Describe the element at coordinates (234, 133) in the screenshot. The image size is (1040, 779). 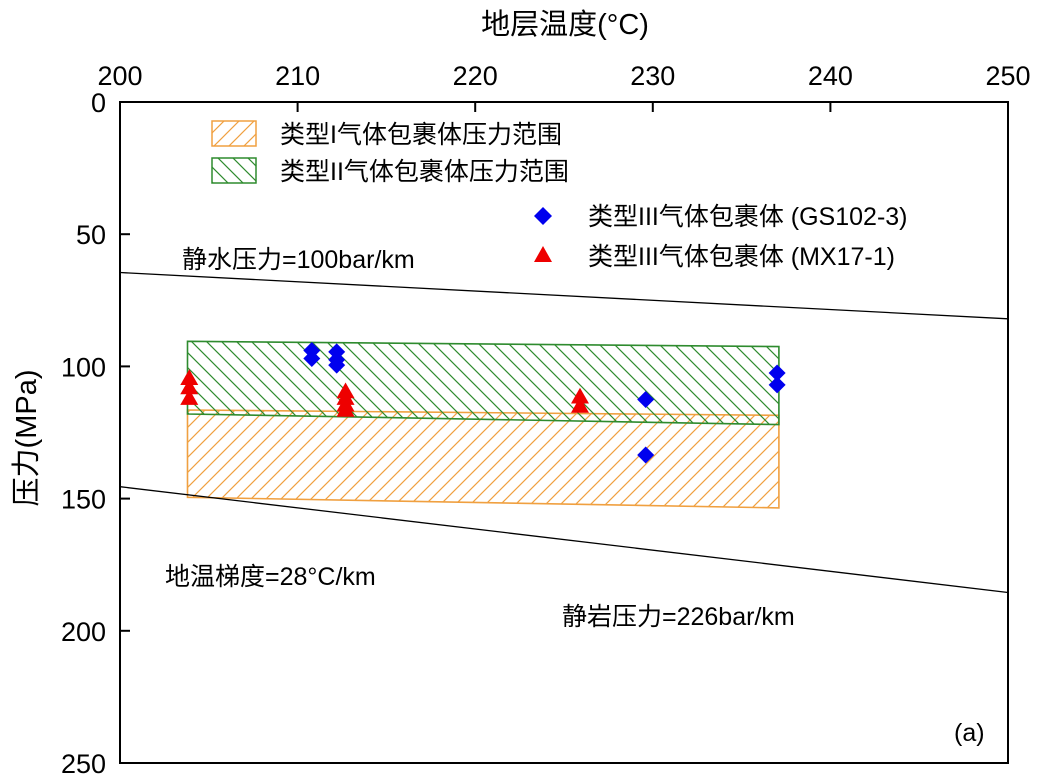
I see `legend-swatch-type-i` at that location.